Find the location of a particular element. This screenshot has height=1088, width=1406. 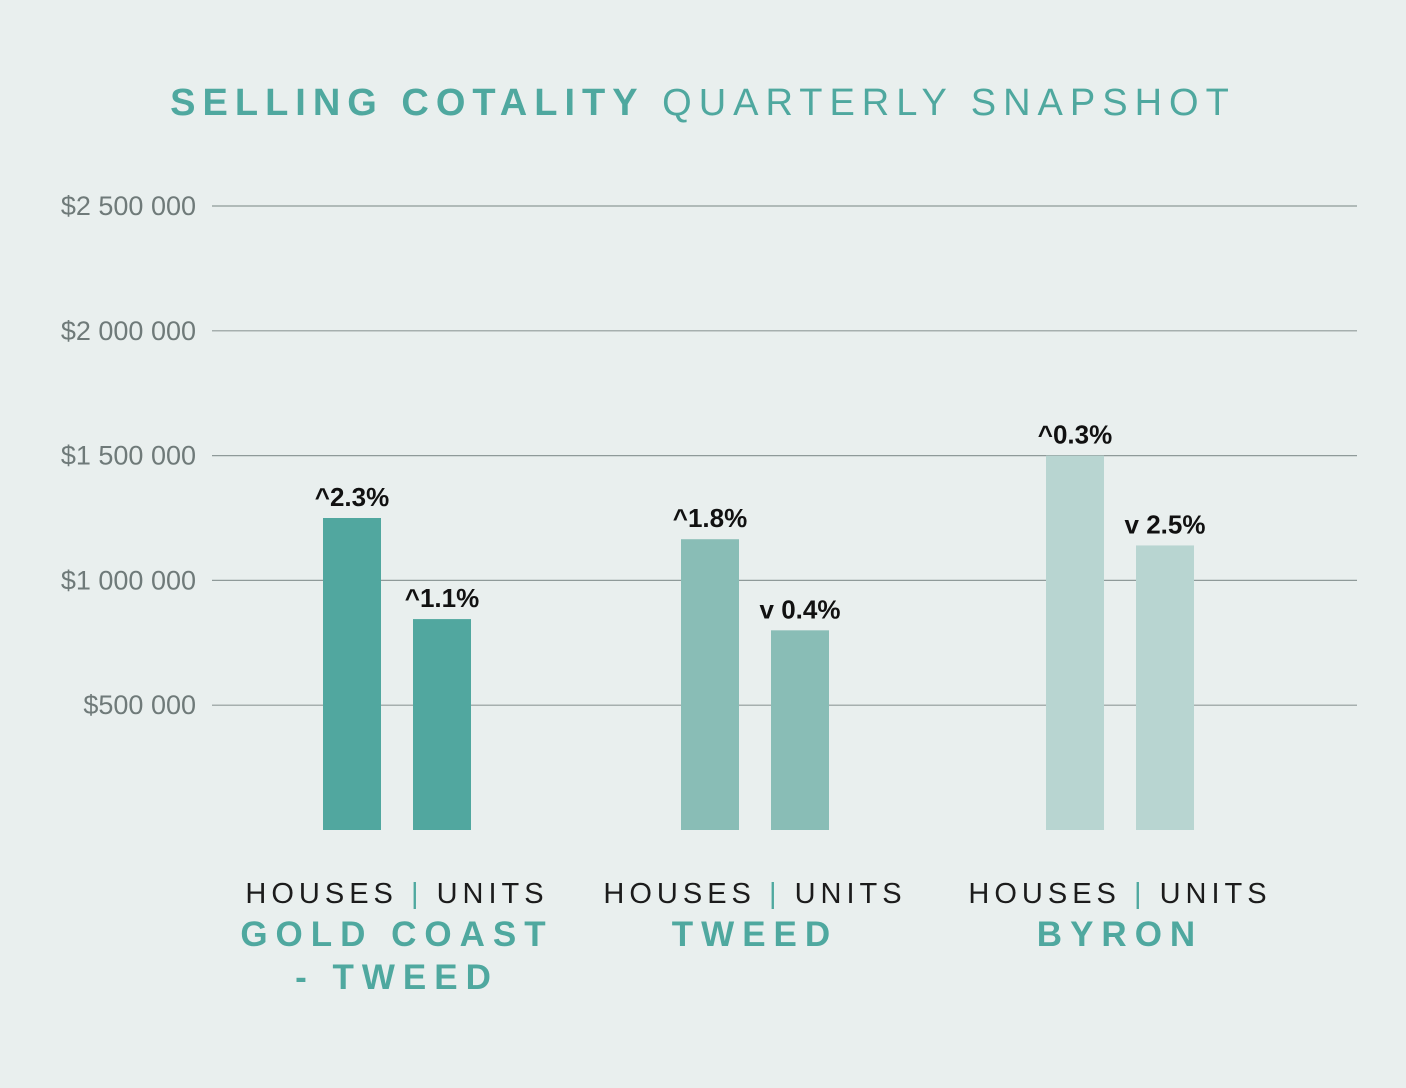

y-tick-label: $1 000 000 is located at coordinates (128, 580).